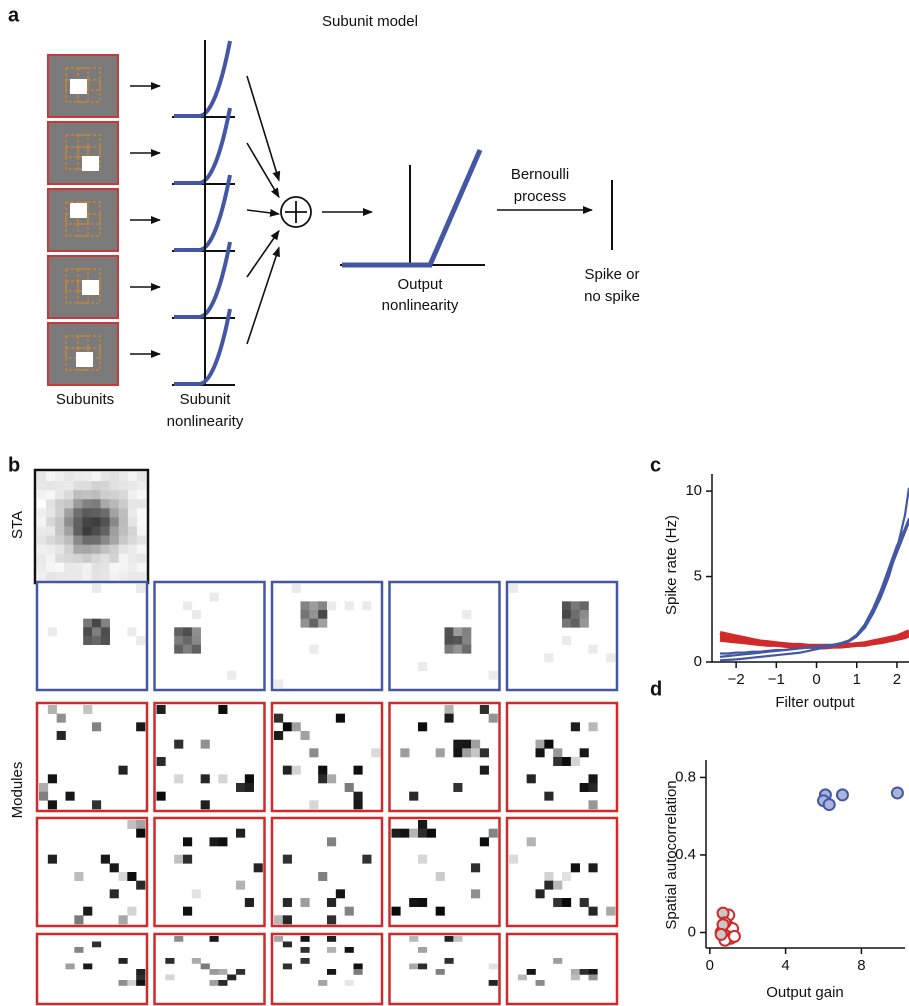  What do you see at coordinates (897, 679) in the screenshot?
I see `x-tick-label: 2` at bounding box center [897, 679].